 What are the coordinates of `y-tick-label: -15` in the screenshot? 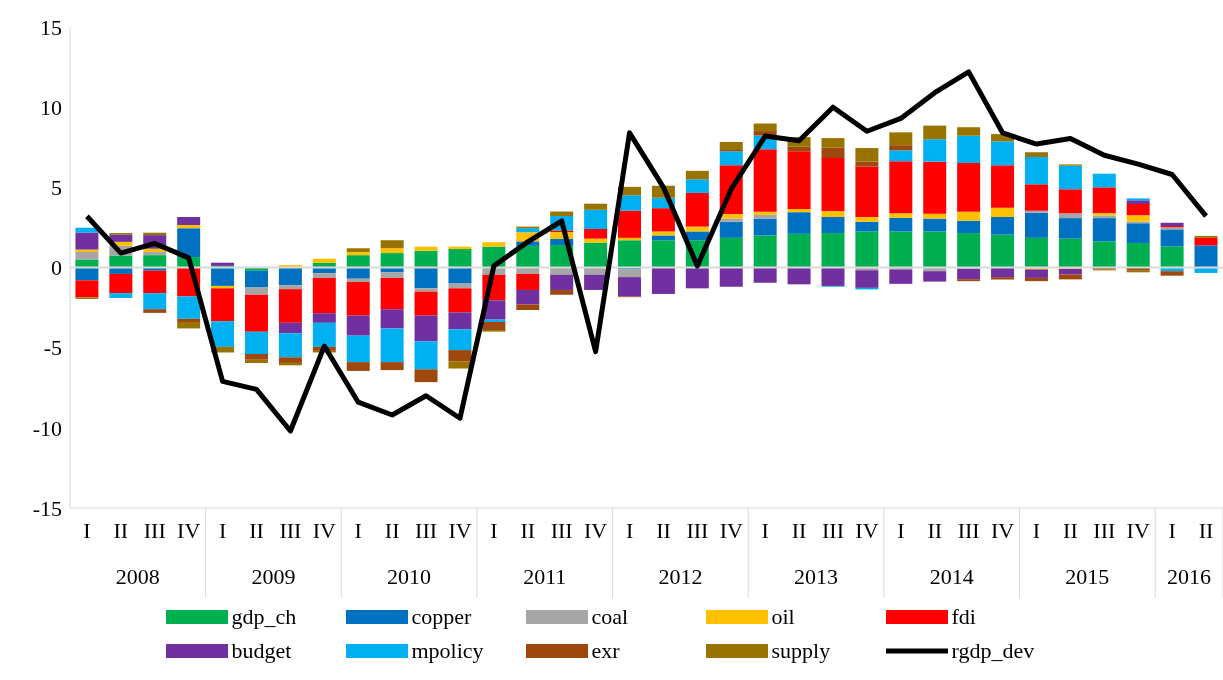 It's located at (47, 508).